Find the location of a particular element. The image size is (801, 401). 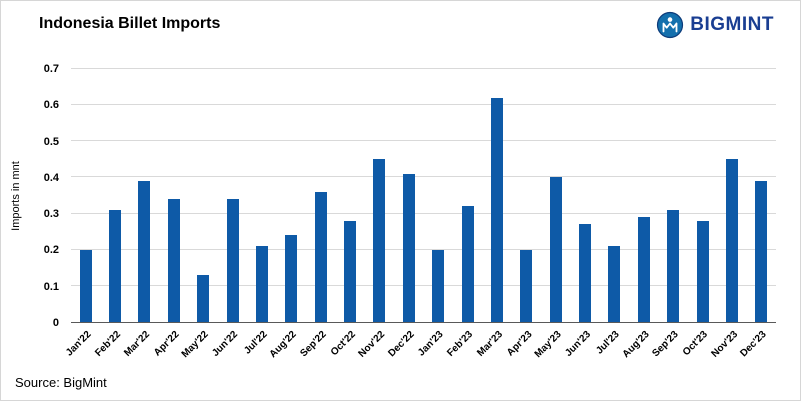

bar-Mar'22 is located at coordinates (144, 251).